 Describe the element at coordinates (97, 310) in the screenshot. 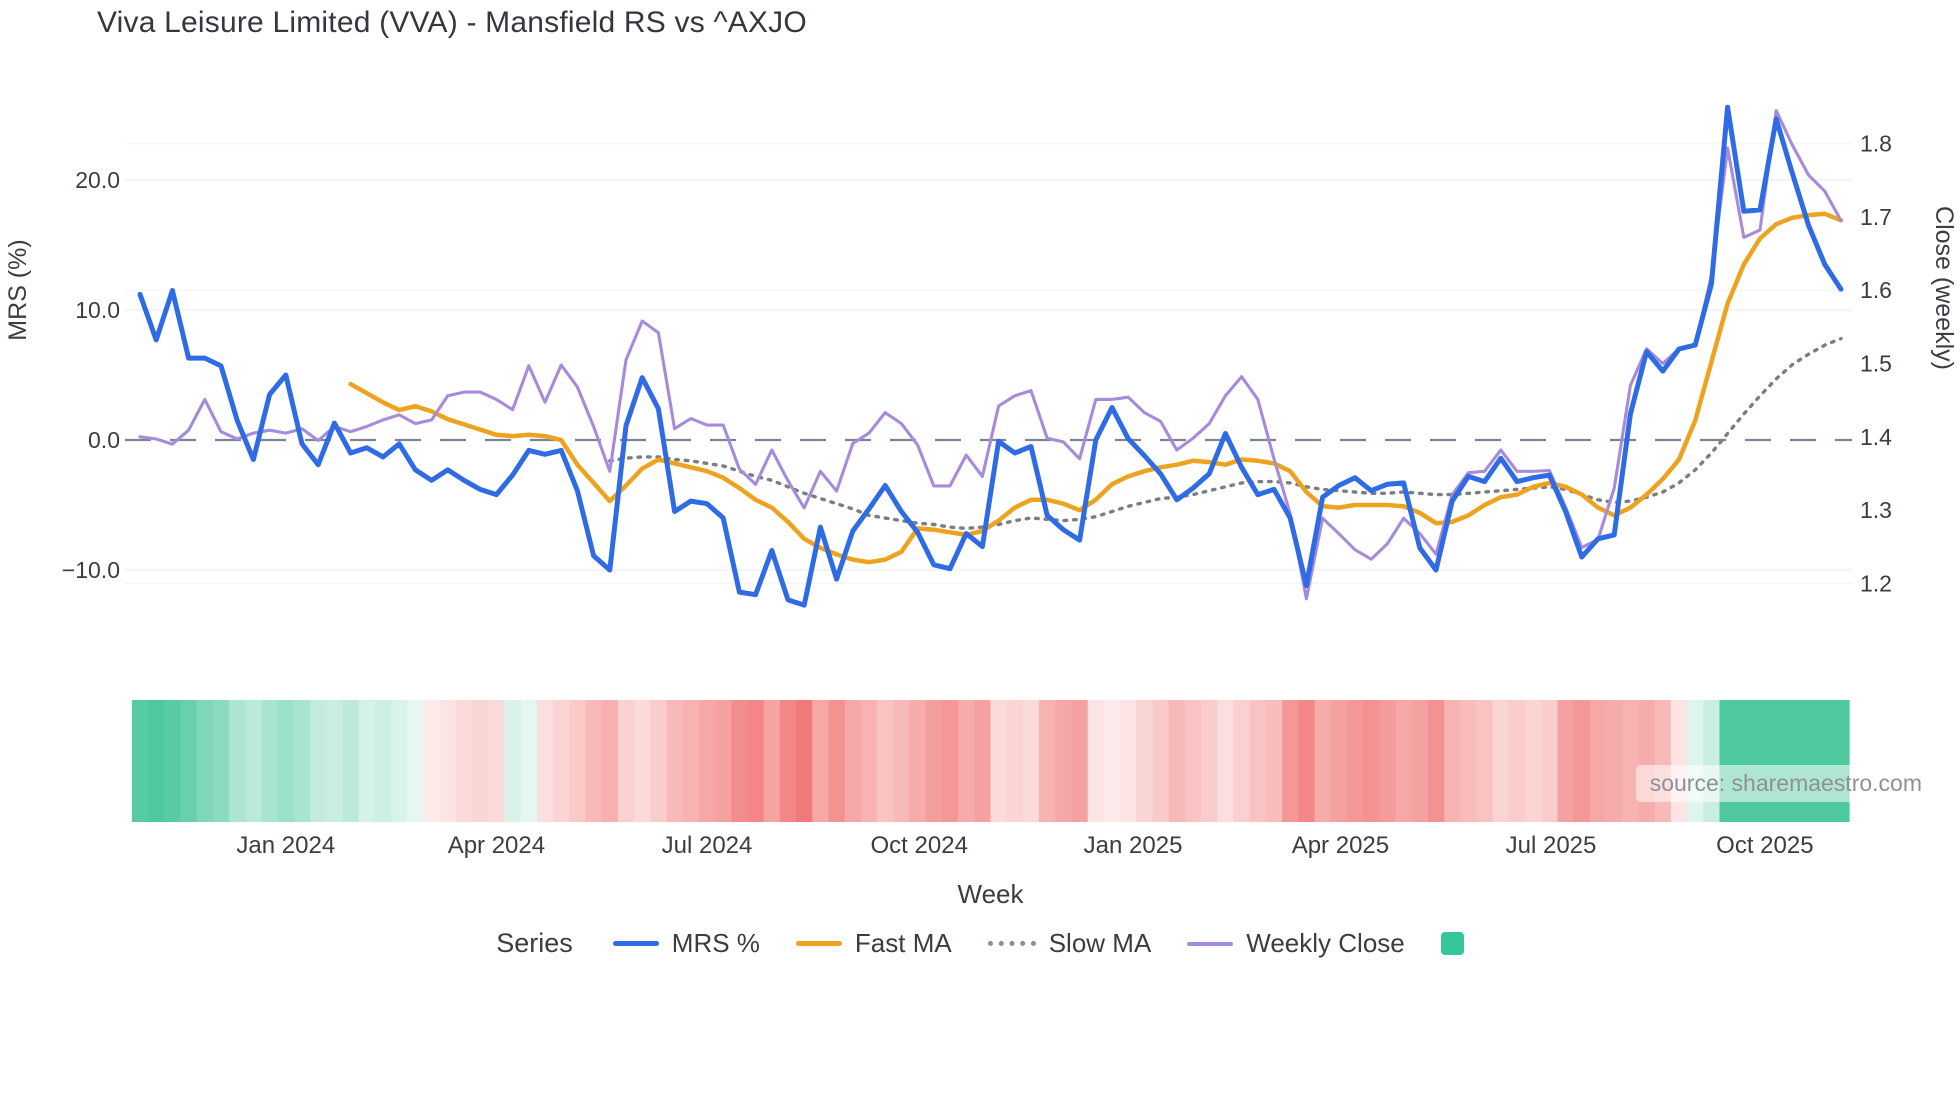

I see `y-left-tick-label: 10.0` at that location.